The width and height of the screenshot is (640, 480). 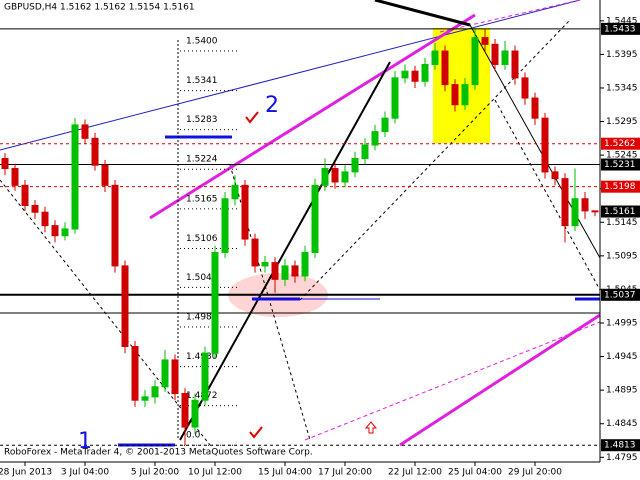 I want to click on y-tick-label: 1.5145, so click(x=622, y=223).